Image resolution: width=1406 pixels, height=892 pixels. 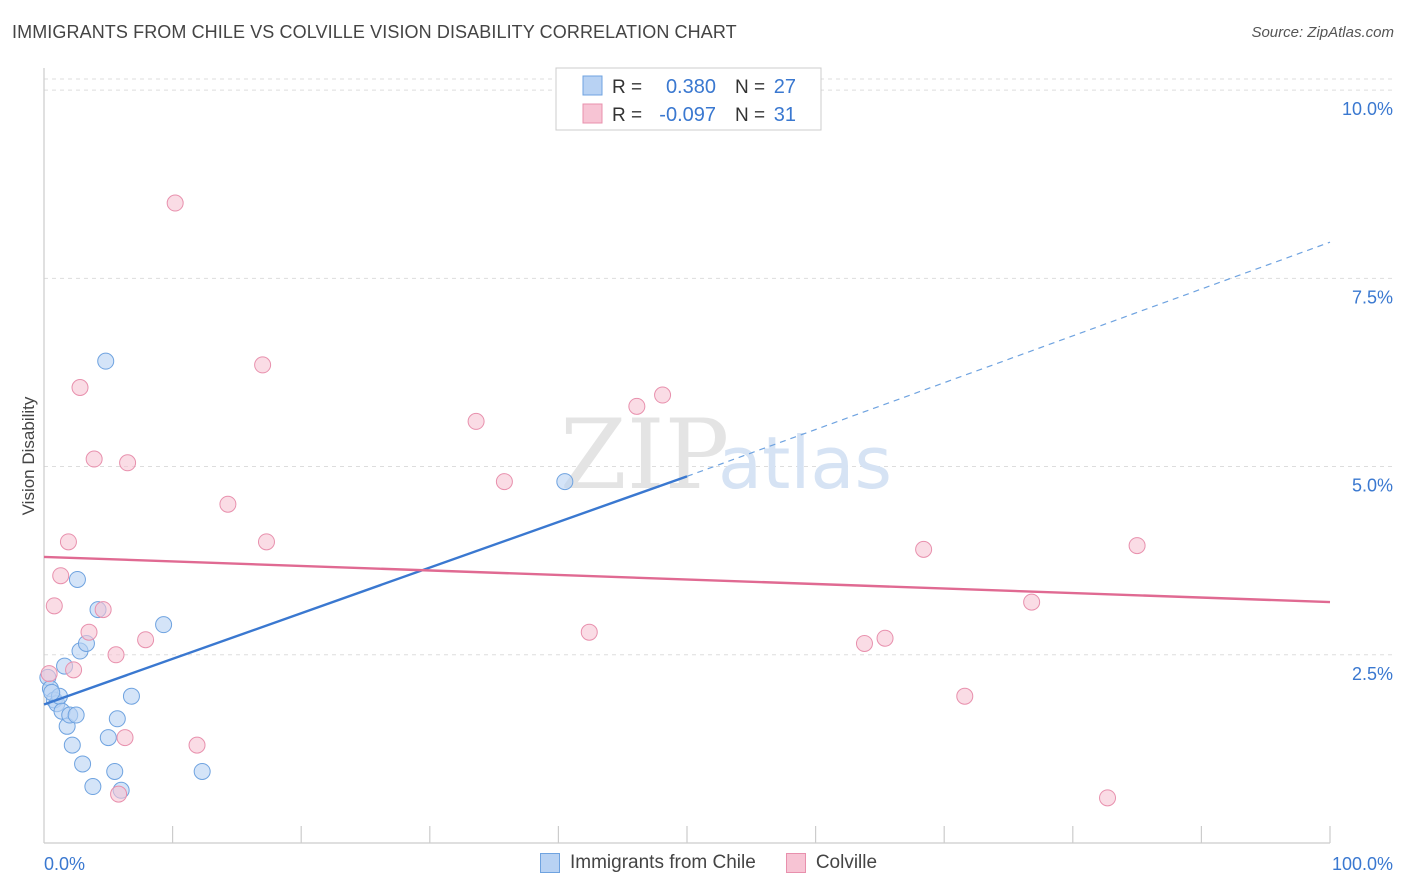 What do you see at coordinates (750, 115) in the screenshot?
I see `legend-n-label-pink: N =` at bounding box center [750, 115].